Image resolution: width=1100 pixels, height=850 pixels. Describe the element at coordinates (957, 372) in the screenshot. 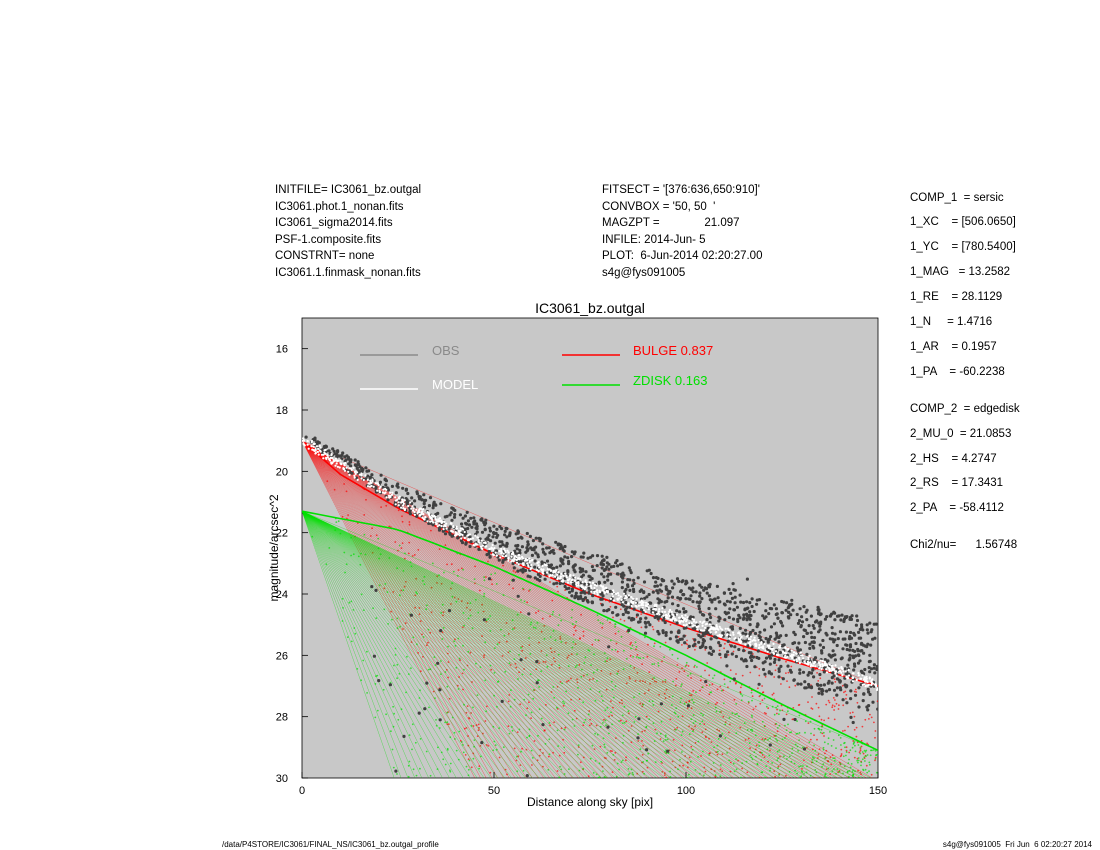

I see `fit-parameter-line: 1_PA = -60.2238` at that location.